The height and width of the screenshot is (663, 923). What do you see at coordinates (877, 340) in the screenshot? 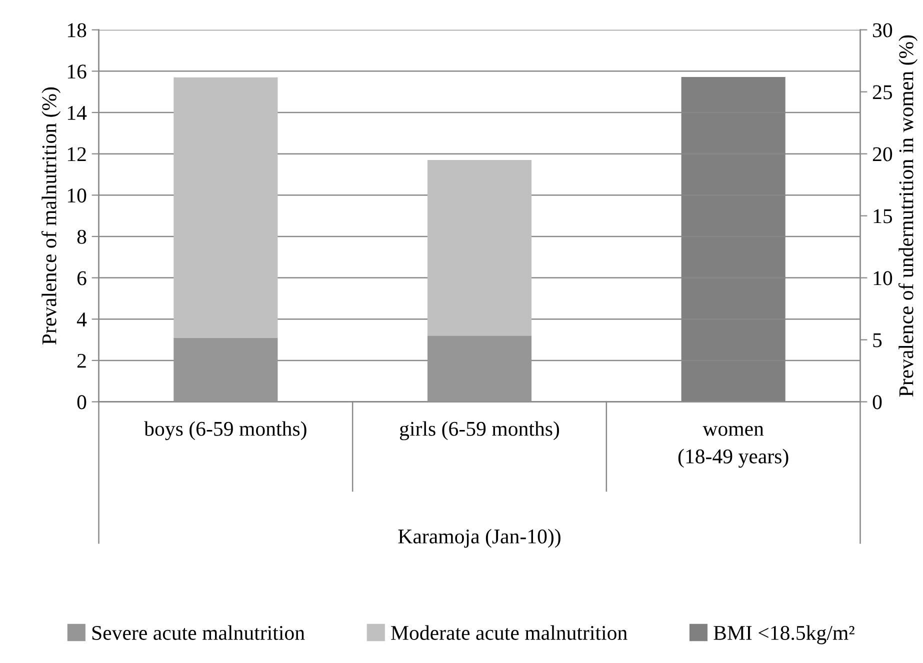
I see `y2-tick-label: 5` at bounding box center [877, 340].